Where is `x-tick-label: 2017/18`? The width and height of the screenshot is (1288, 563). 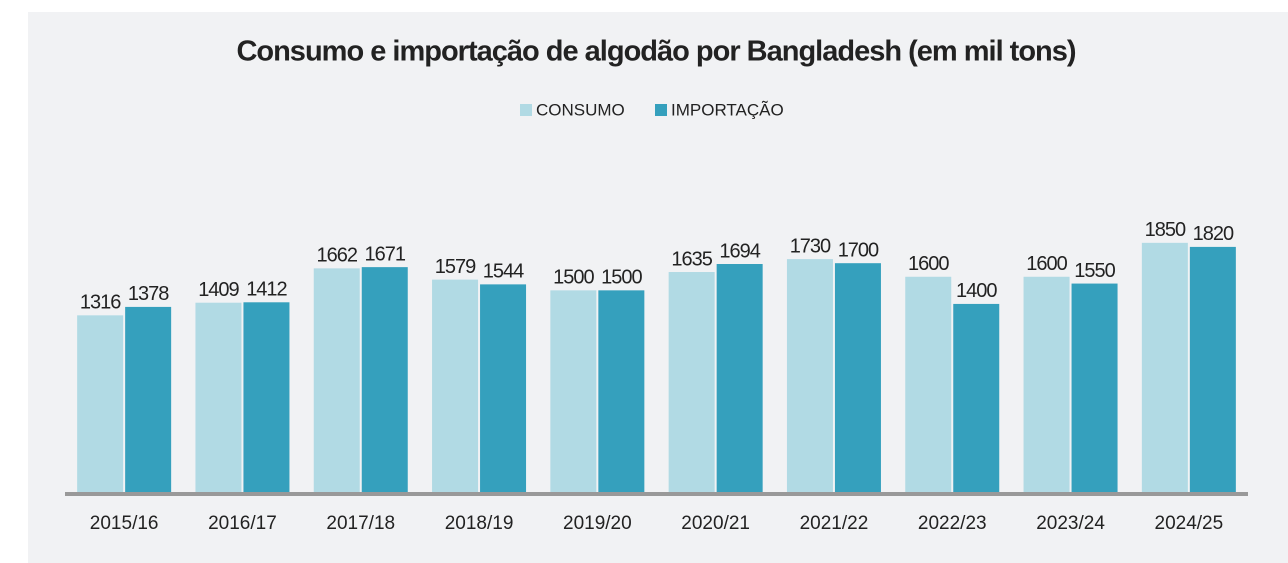 x-tick-label: 2017/18 is located at coordinates (360, 523).